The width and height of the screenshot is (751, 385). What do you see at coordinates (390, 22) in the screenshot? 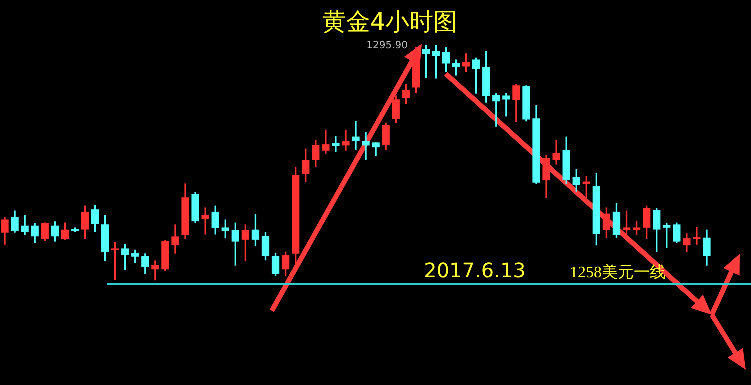
I see `chart-title: 黄金4小时图` at bounding box center [390, 22].